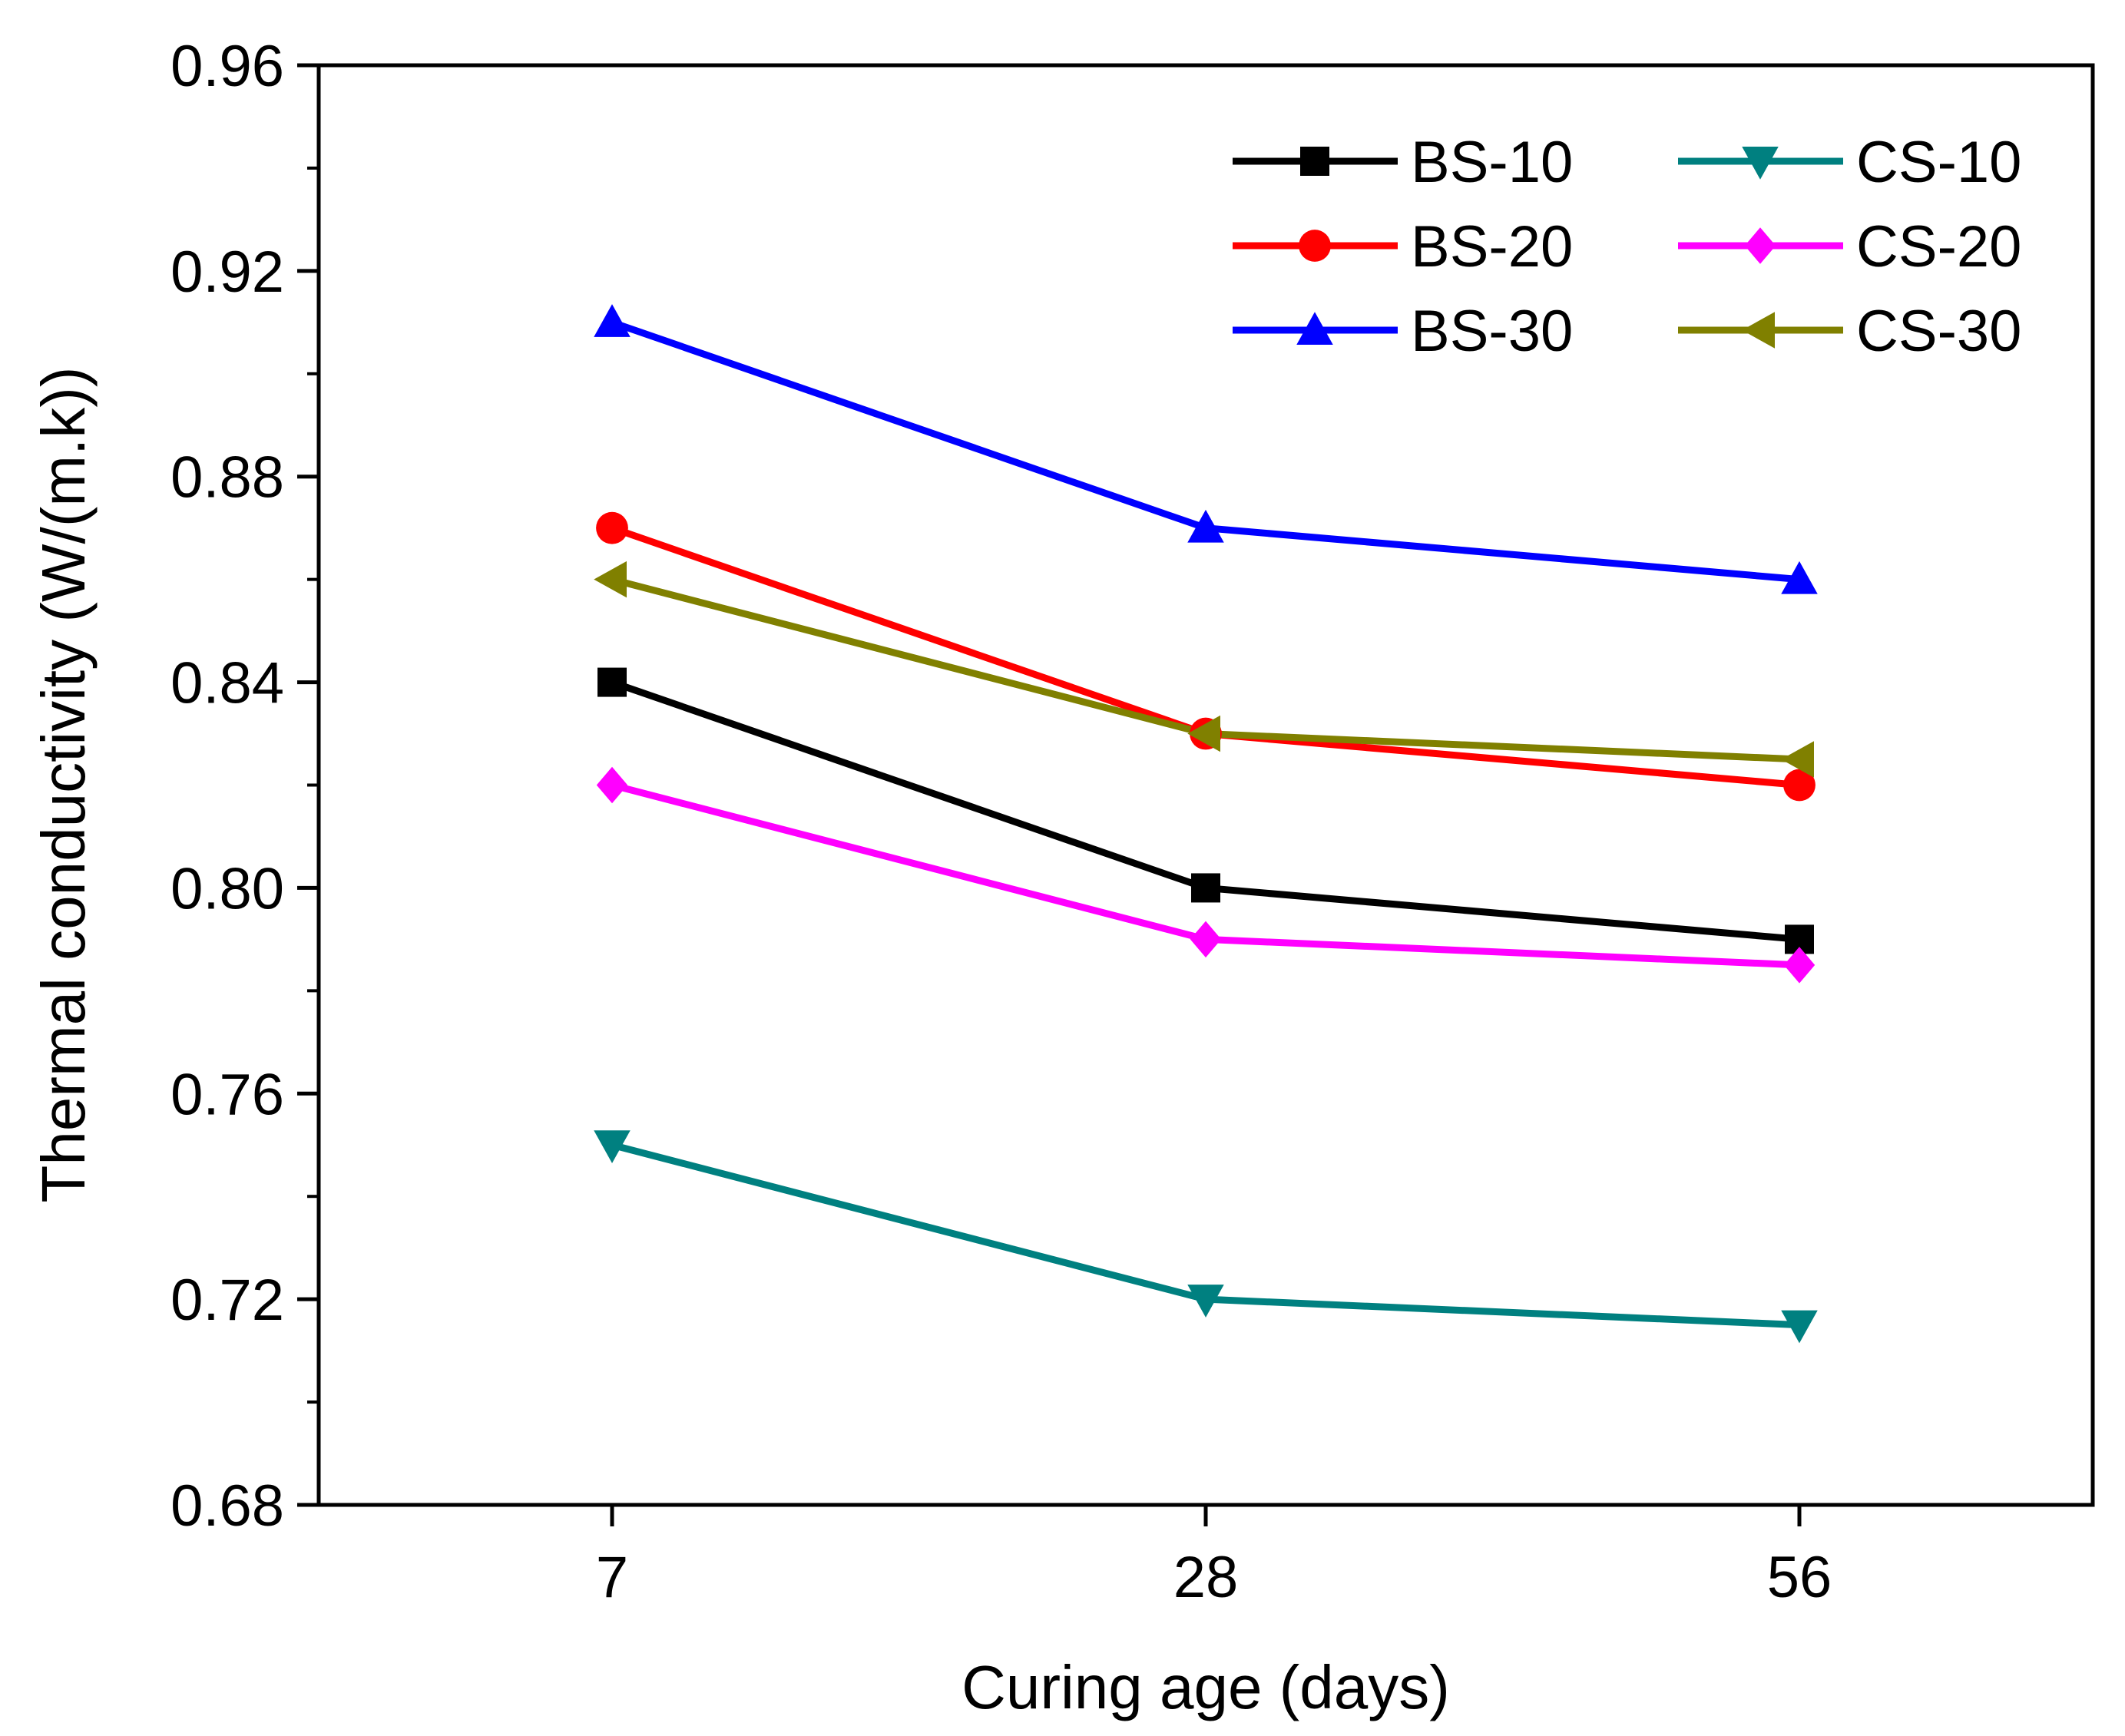  Describe the element at coordinates (245, 786) in the screenshot. I see `y-axis: 0.68 0.72 0.76 0.80 0.84 0.88 0.92 0.96` at that location.